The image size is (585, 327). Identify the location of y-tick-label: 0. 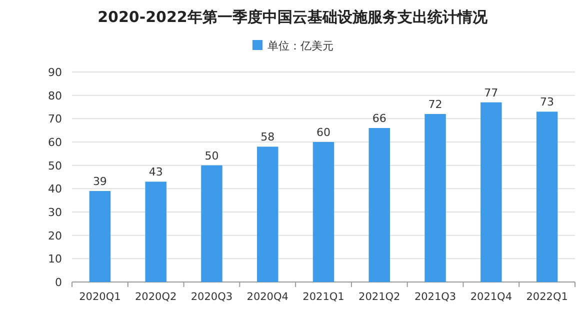
(58, 282).